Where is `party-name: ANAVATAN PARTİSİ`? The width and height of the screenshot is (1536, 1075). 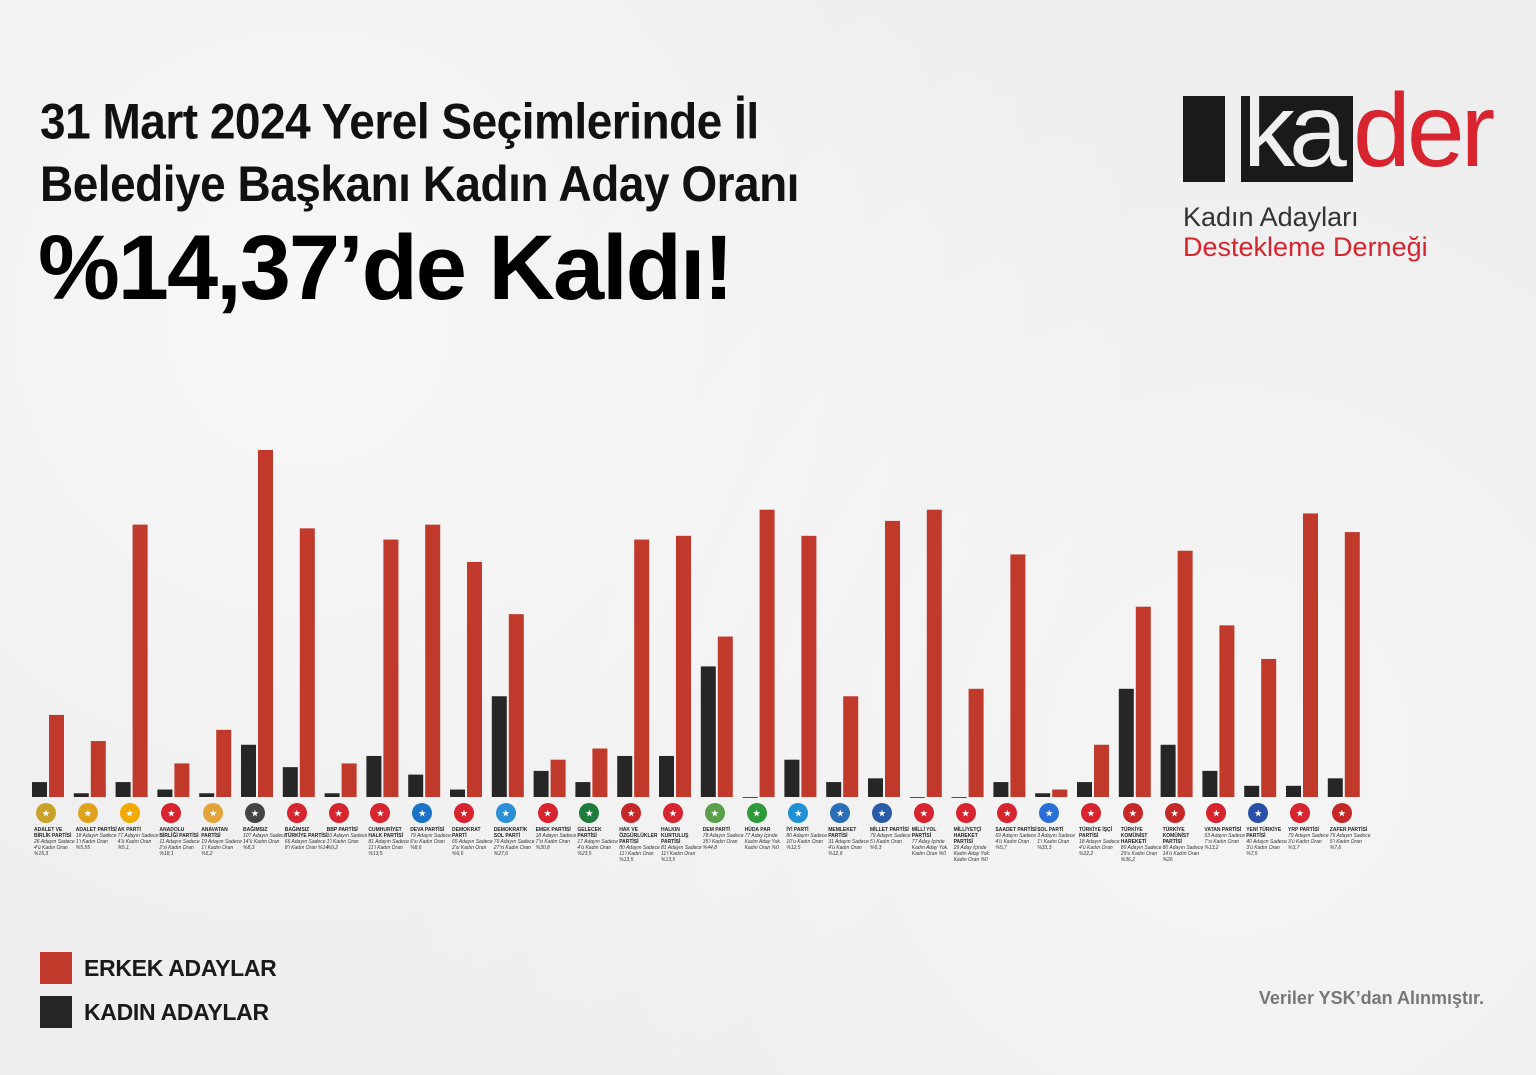 party-name: ANAVATAN PARTİSİ is located at coordinates (214, 833).